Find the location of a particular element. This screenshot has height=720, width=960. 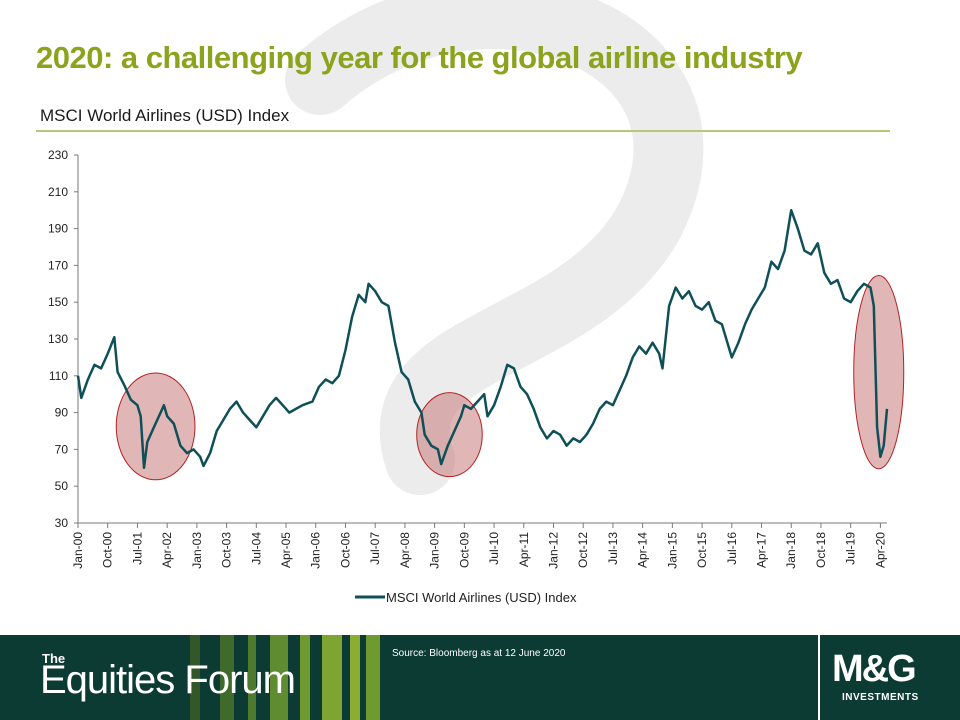

x-tick-label: Jul-16 is located at coordinates (732, 548).